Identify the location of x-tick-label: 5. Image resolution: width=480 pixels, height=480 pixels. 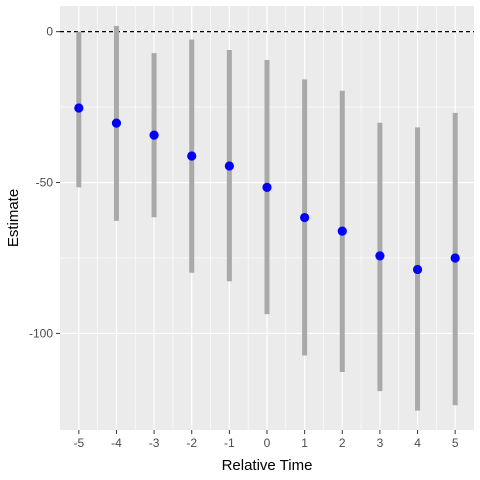
(455, 443).